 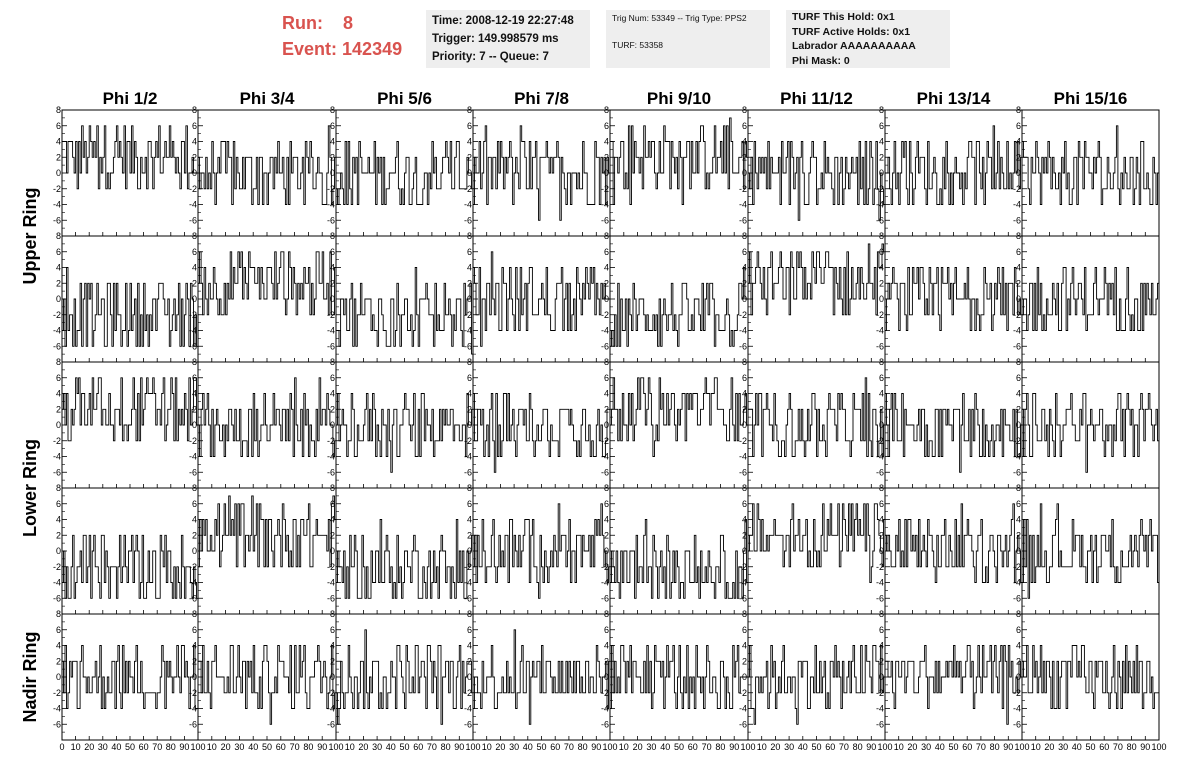 I want to click on priority-text: Priority: 7 -- Queue: 7, so click(x=490, y=57).